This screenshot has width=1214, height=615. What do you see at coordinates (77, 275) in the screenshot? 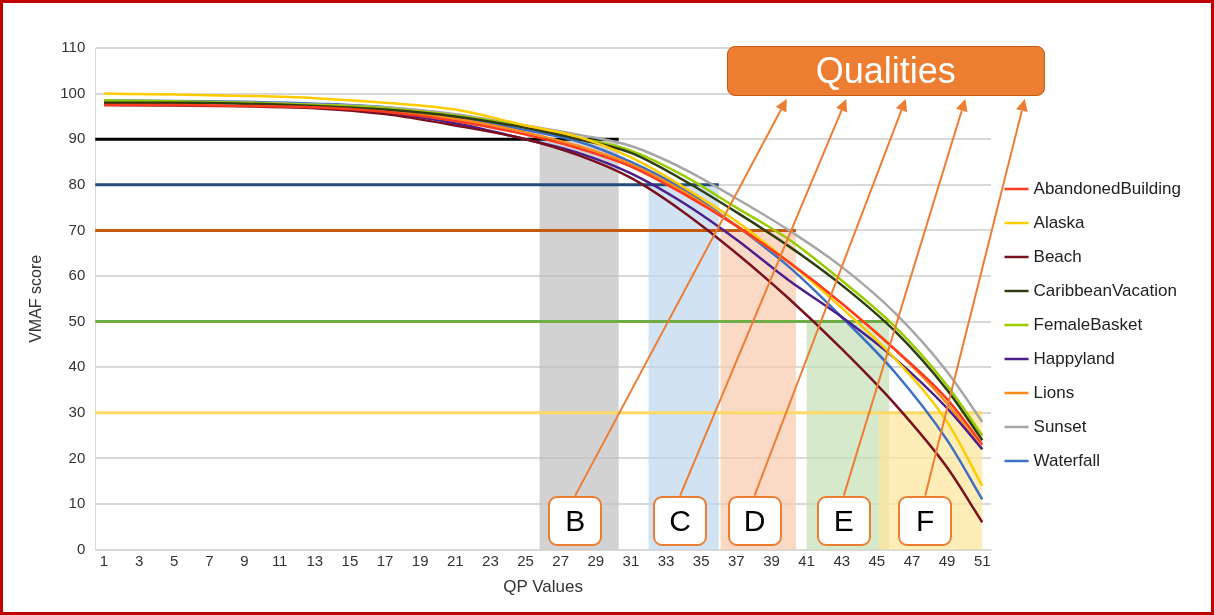
I see `y-tick-label: 60` at bounding box center [77, 275].